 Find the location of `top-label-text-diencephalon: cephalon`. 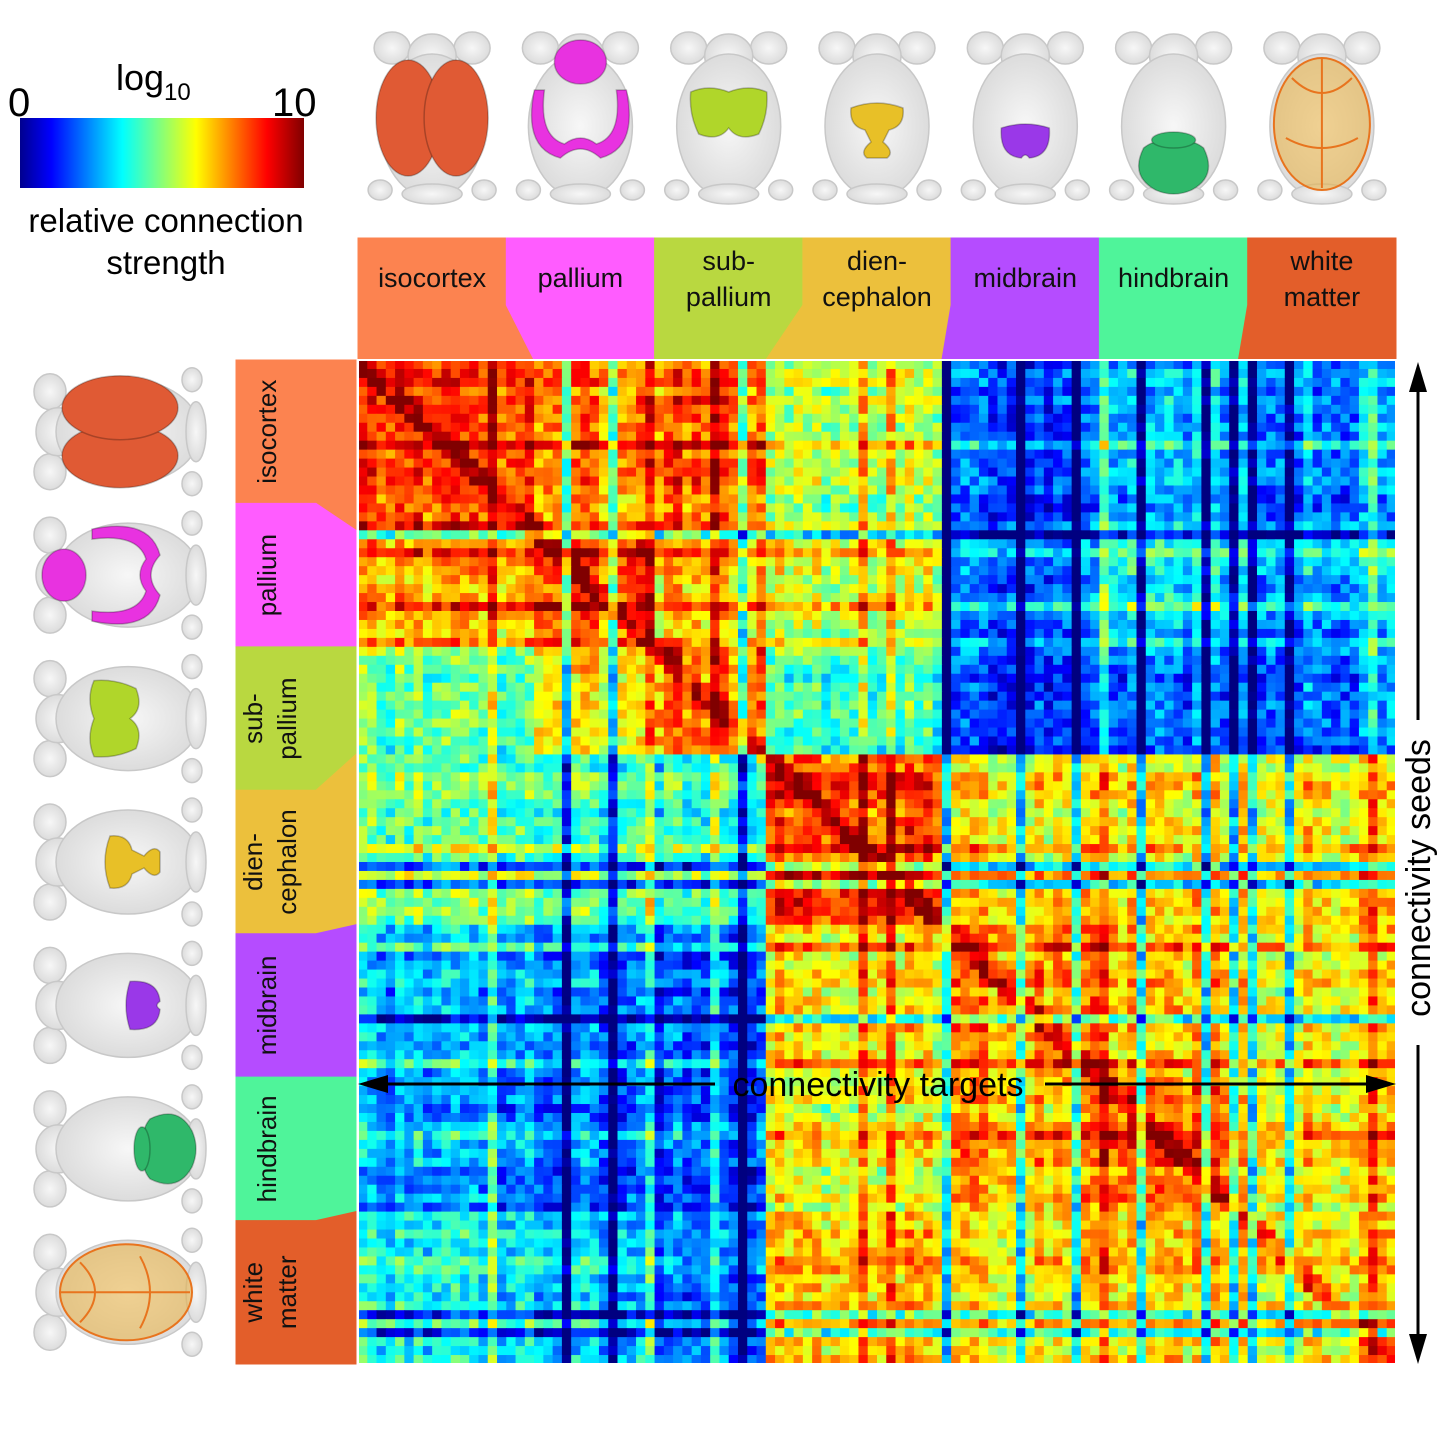

top-label-text-diencephalon: cephalon is located at coordinates (877, 297).